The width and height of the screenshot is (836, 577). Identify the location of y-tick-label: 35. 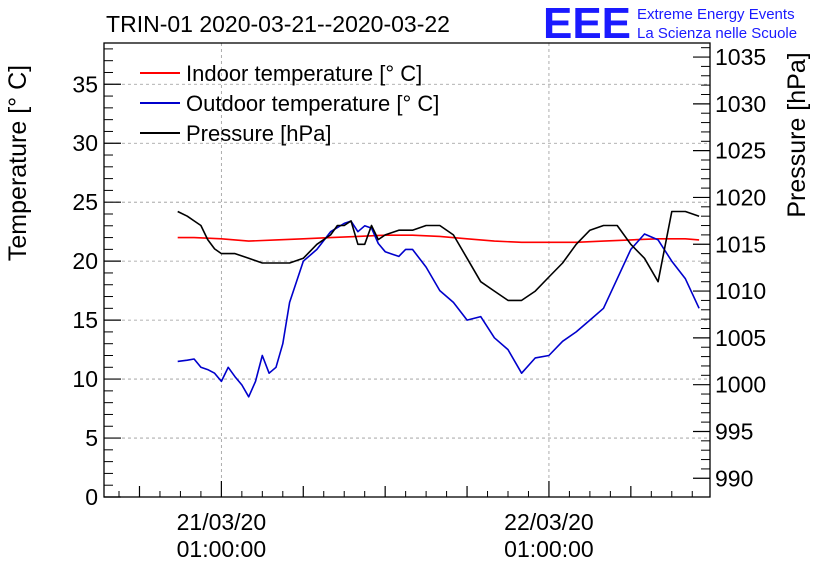
(85, 84).